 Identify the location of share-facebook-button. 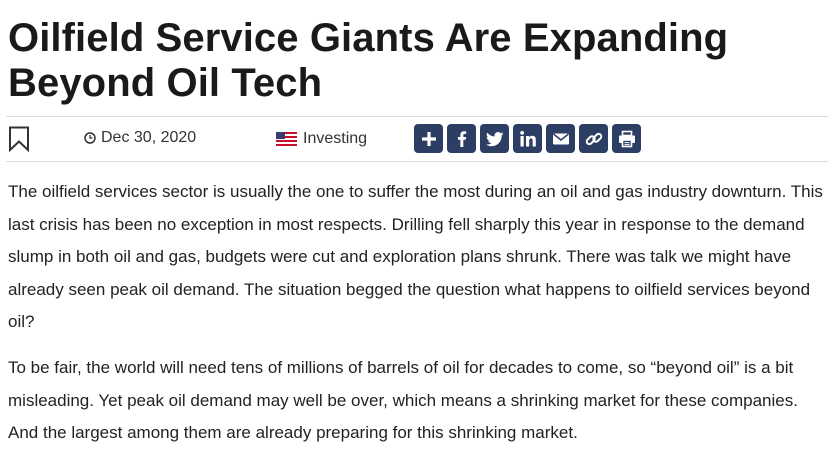
(461, 138).